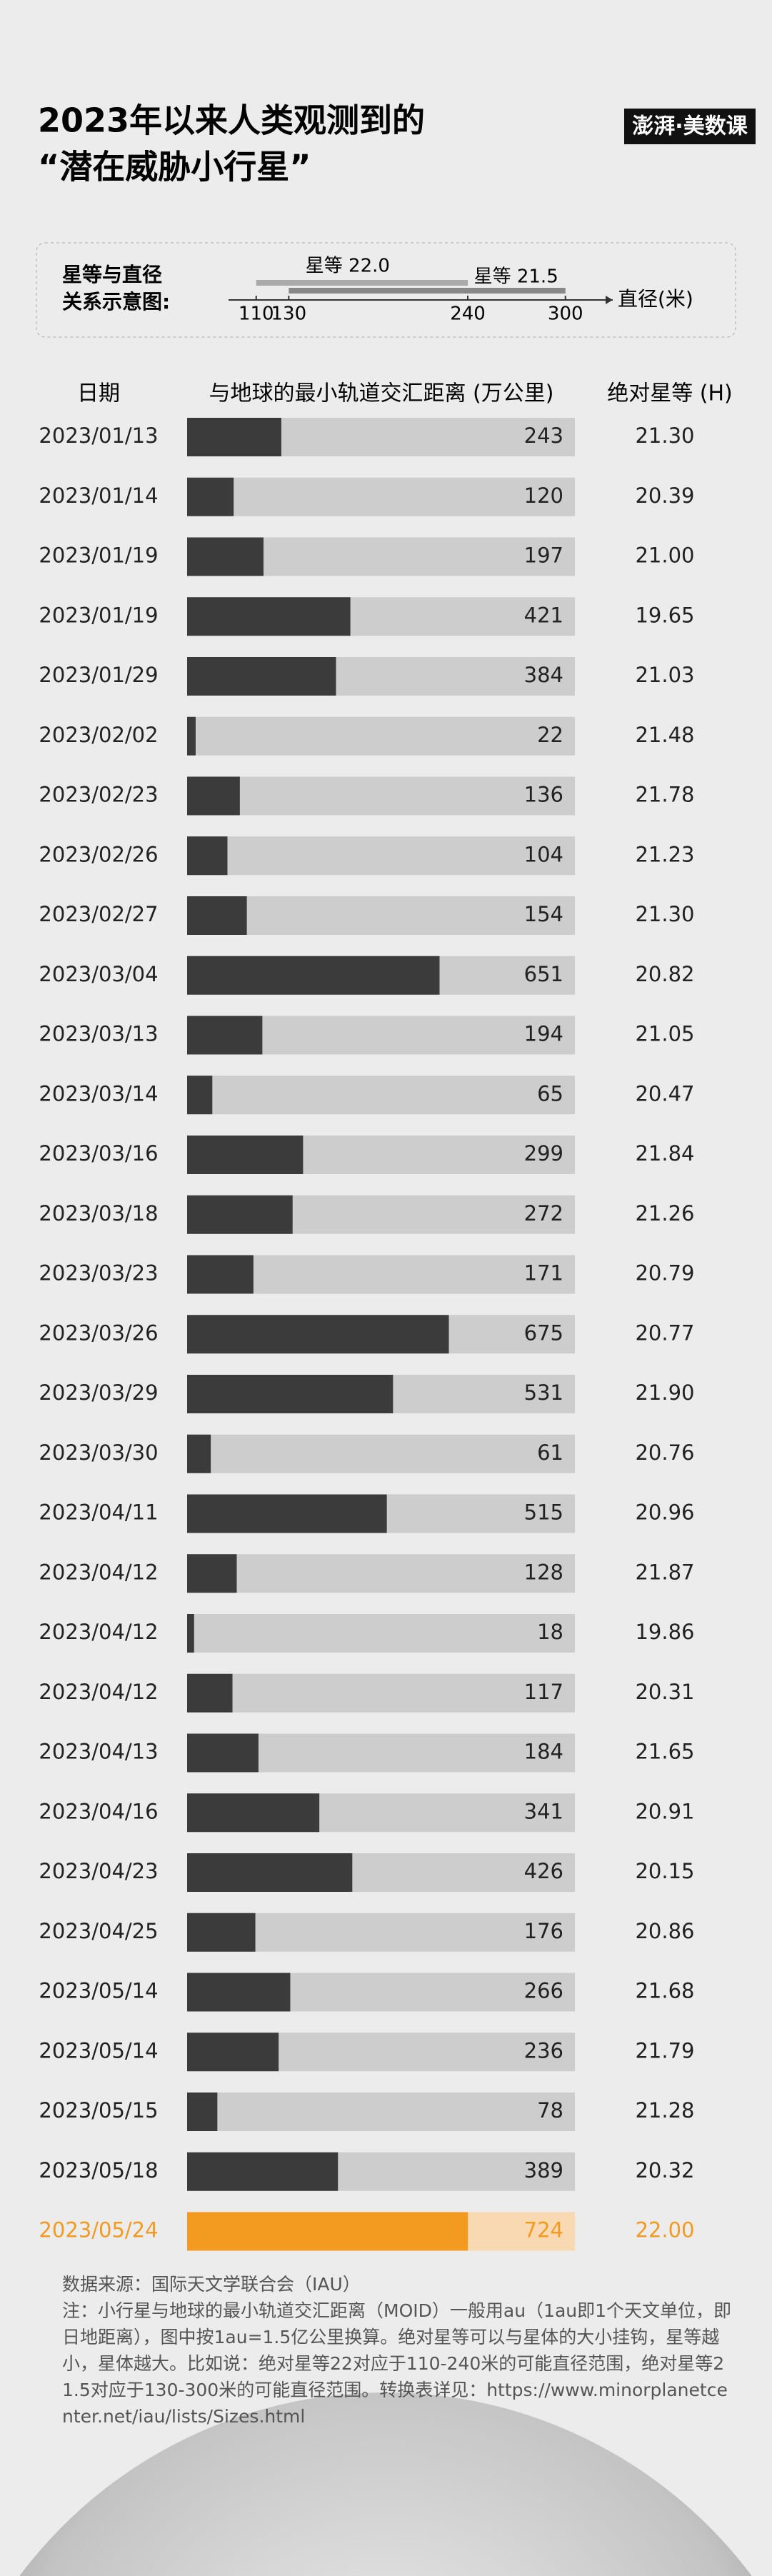 The height and width of the screenshot is (2576, 772). What do you see at coordinates (99, 615) in the screenshot?
I see `date: 2023/01/19` at bounding box center [99, 615].